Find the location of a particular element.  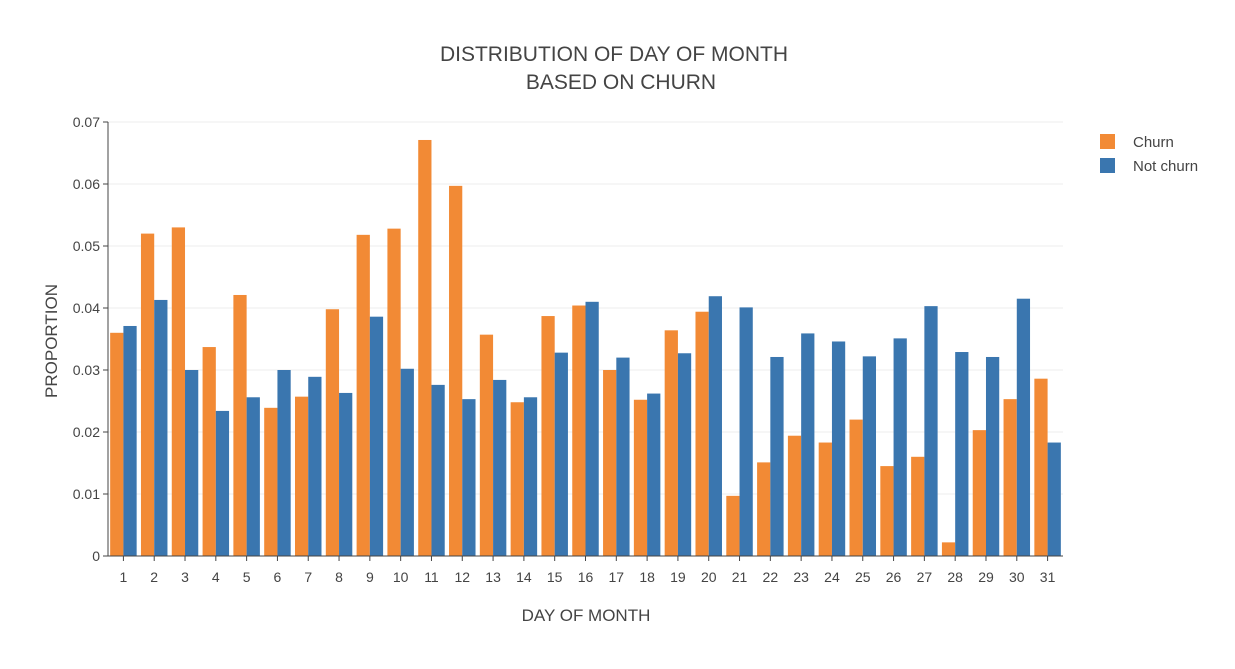

x-tick-label: 25 is located at coordinates (863, 577).